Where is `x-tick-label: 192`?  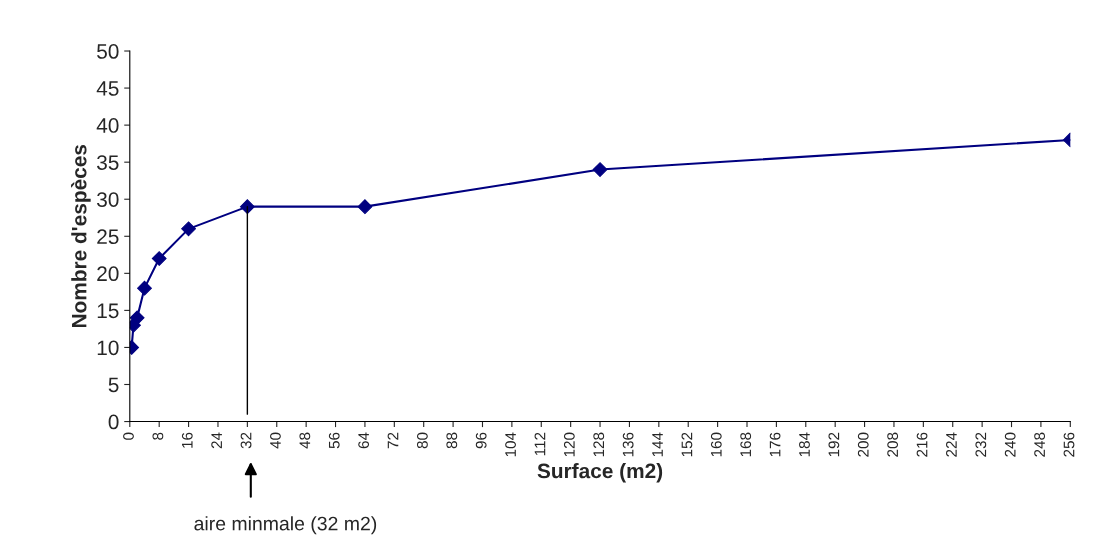
x-tick-label: 192 is located at coordinates (834, 444).